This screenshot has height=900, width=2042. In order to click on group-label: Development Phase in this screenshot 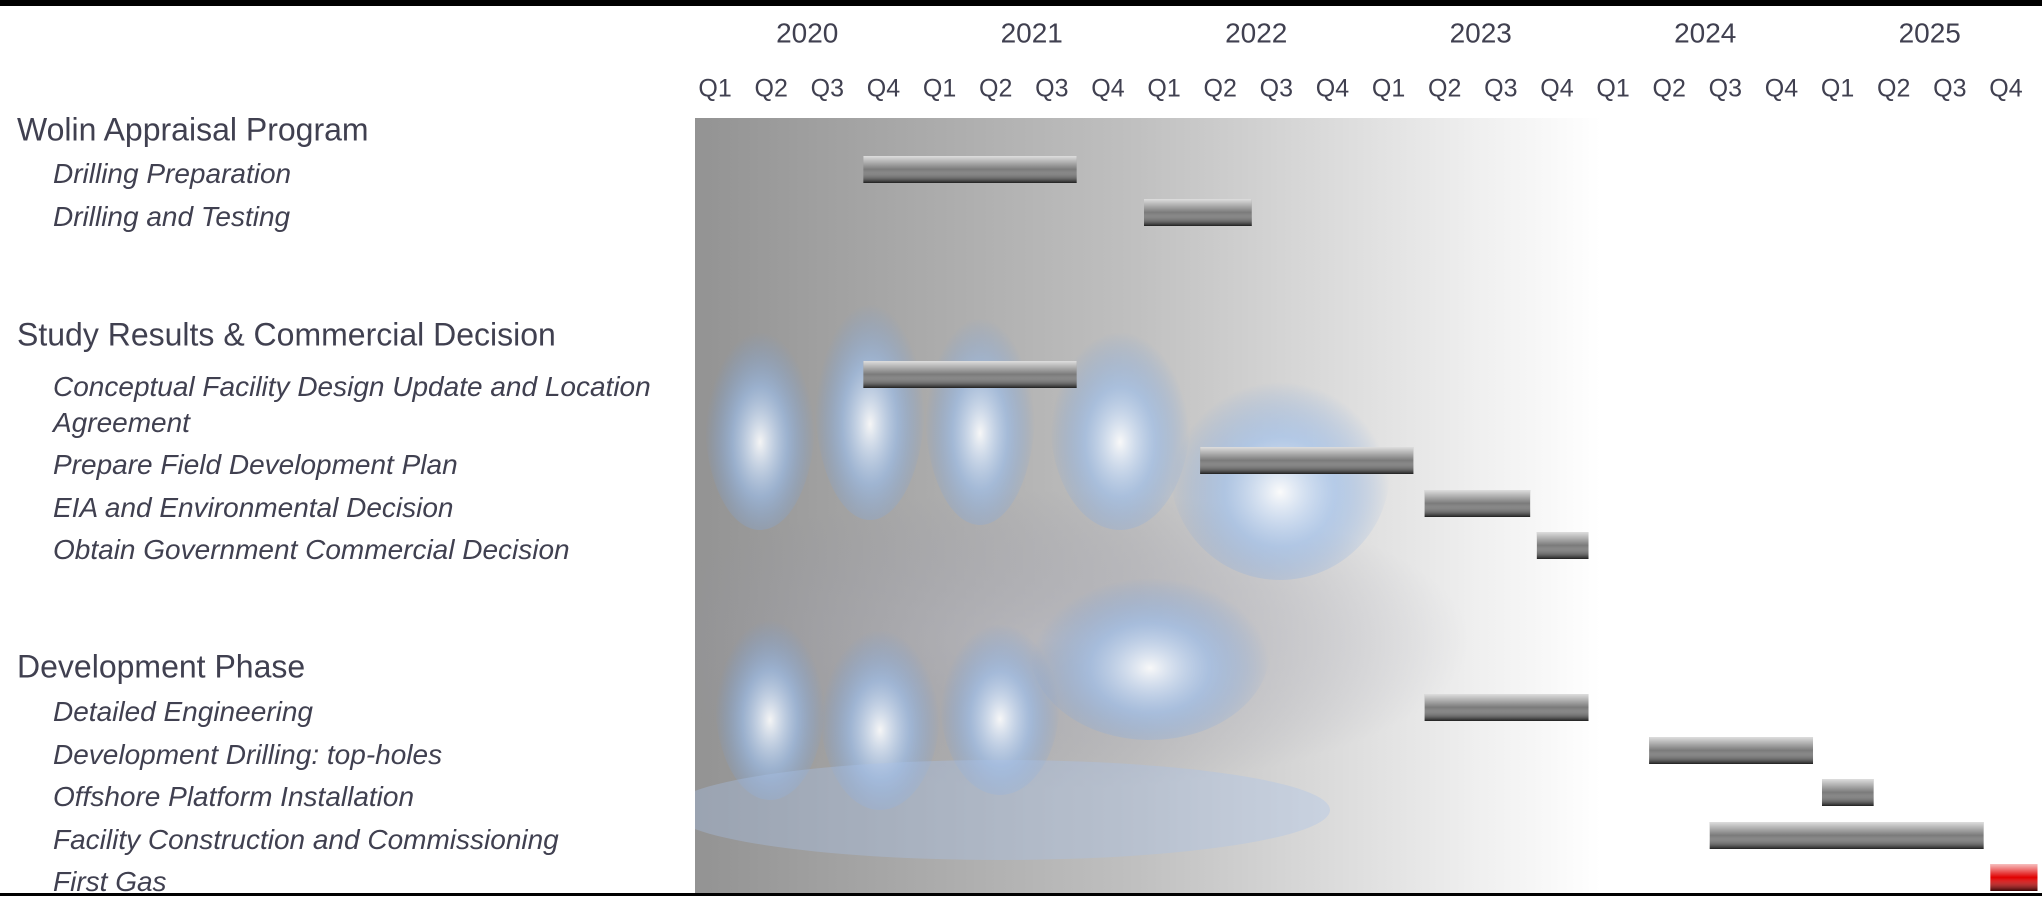, I will do `click(161, 666)`.